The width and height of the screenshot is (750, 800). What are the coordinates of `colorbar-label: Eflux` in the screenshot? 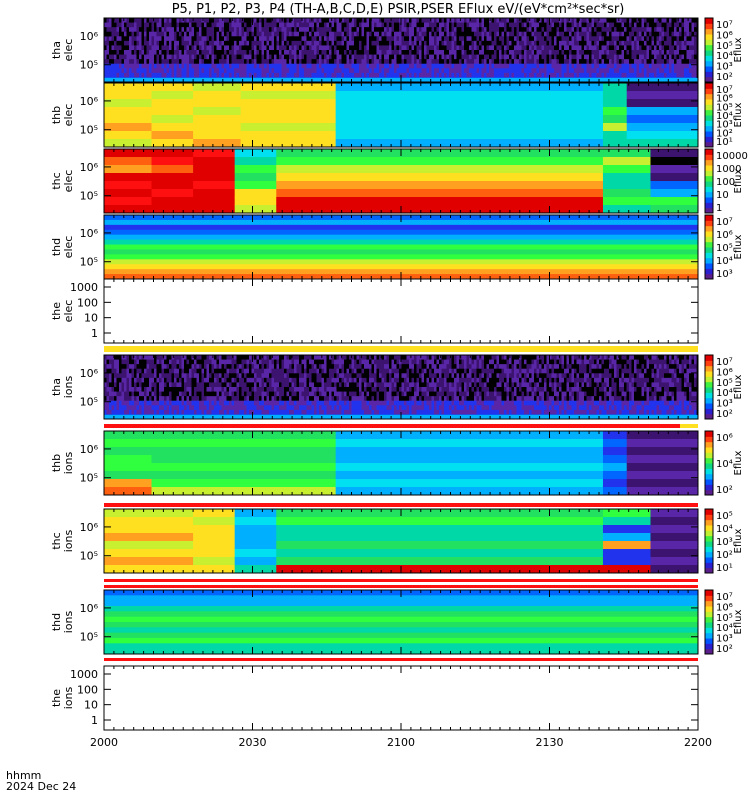 It's located at (738, 180).